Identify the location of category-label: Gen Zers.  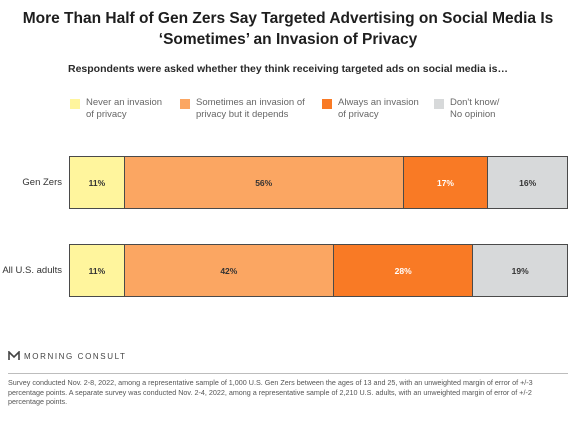
(42, 182).